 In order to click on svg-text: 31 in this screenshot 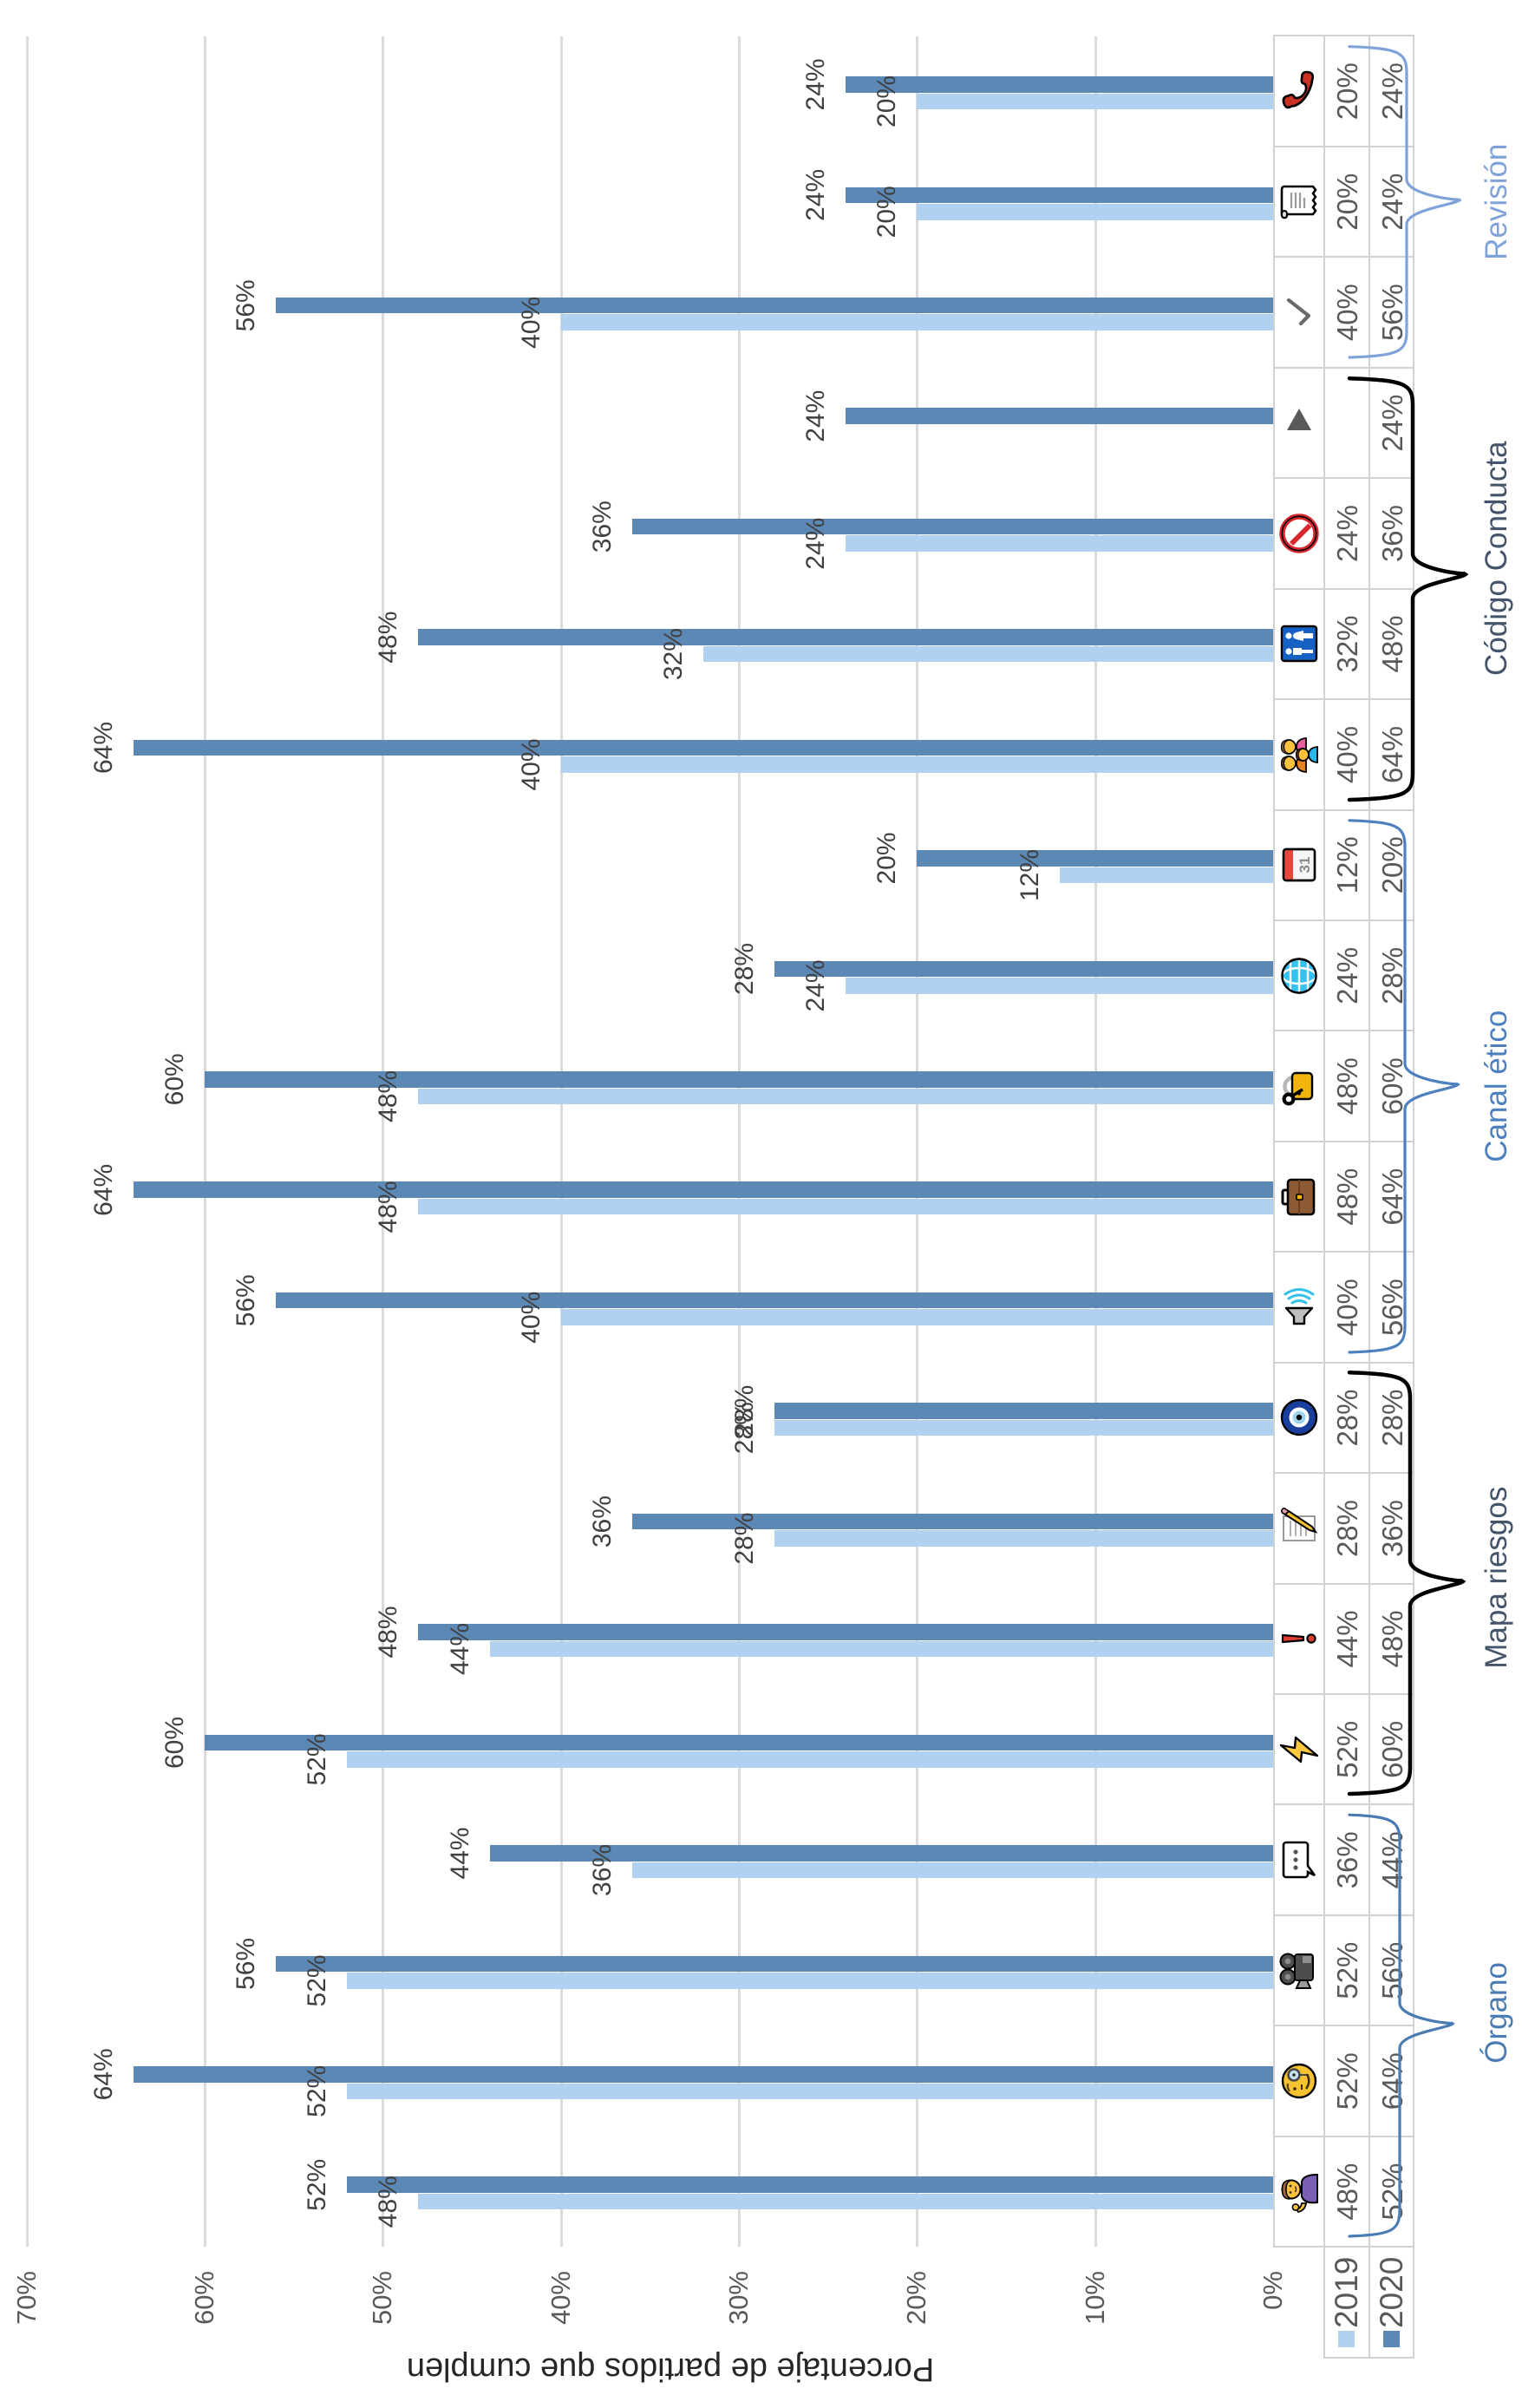, I will do `click(1305, 865)`.